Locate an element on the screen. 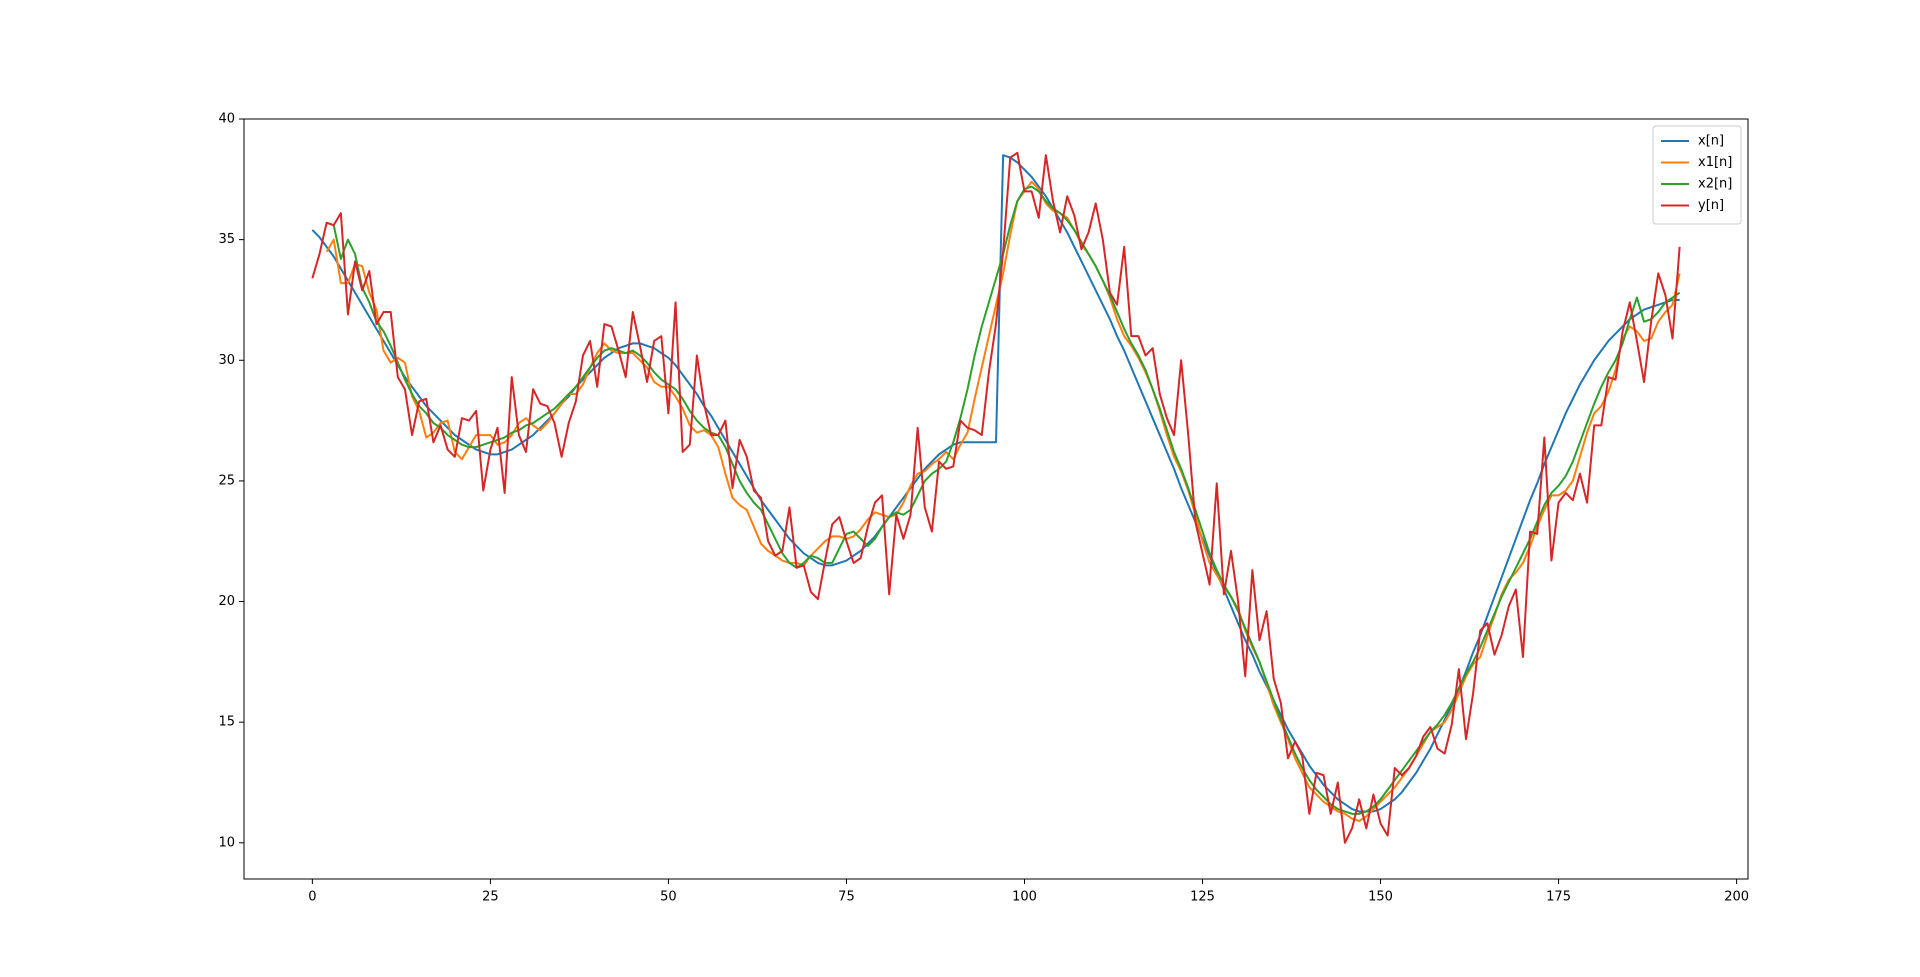  y-tick-label: 30 is located at coordinates (226, 360).